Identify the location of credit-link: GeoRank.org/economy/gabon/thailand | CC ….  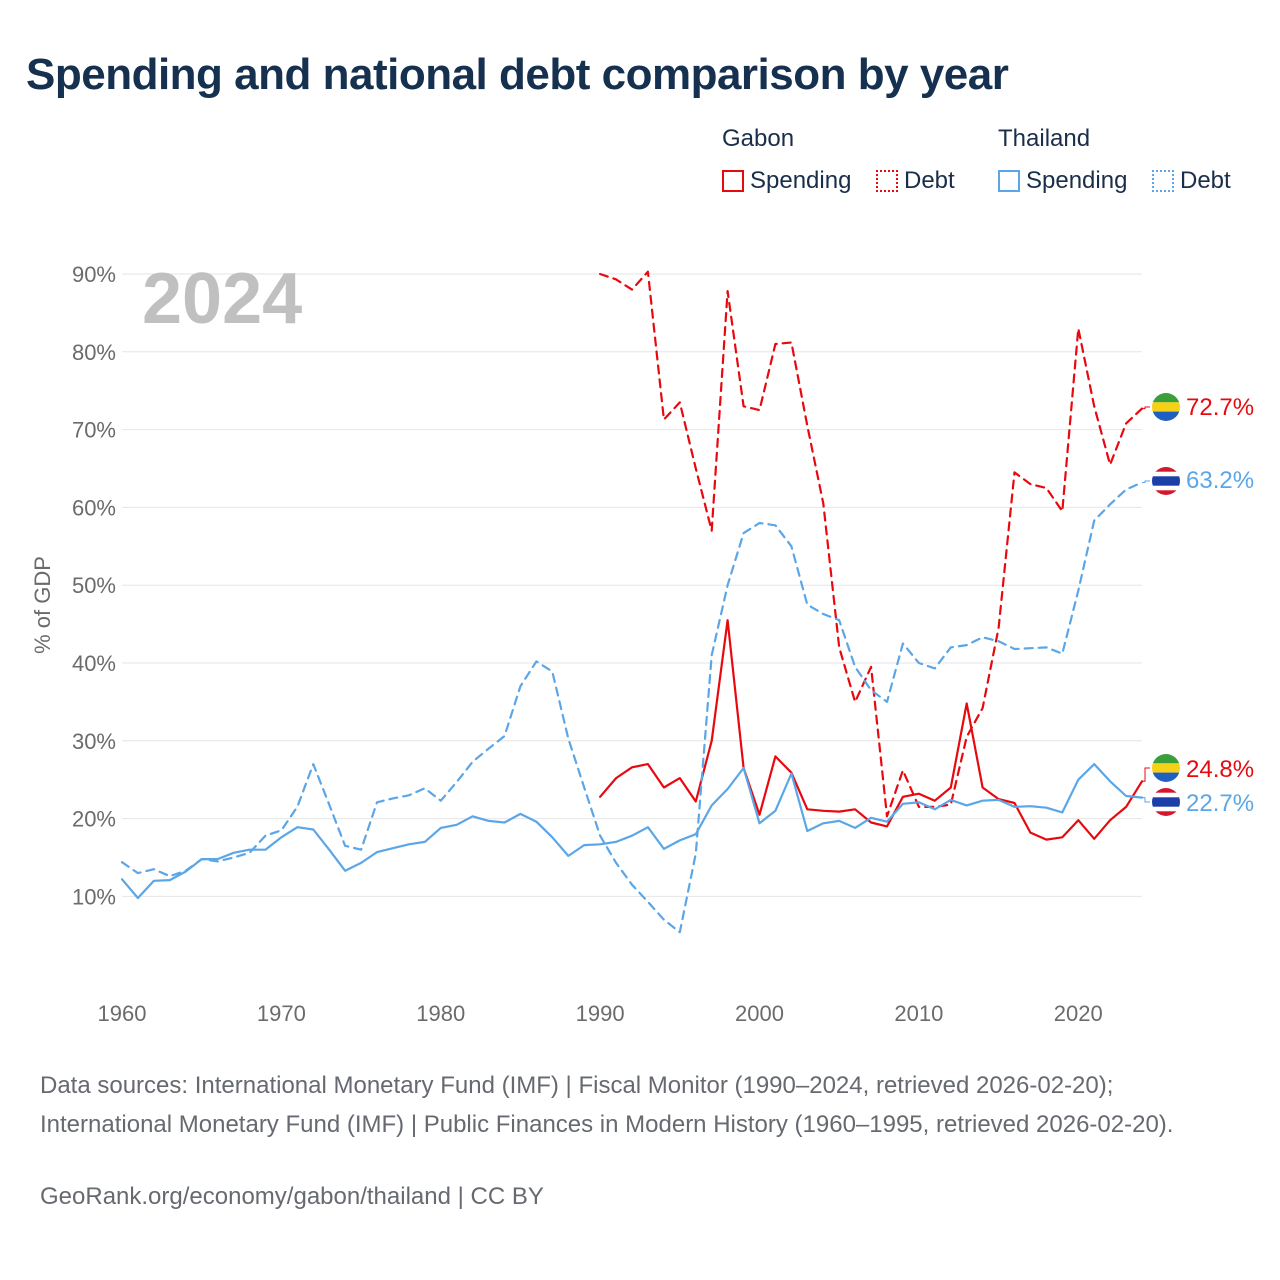
(292, 1196).